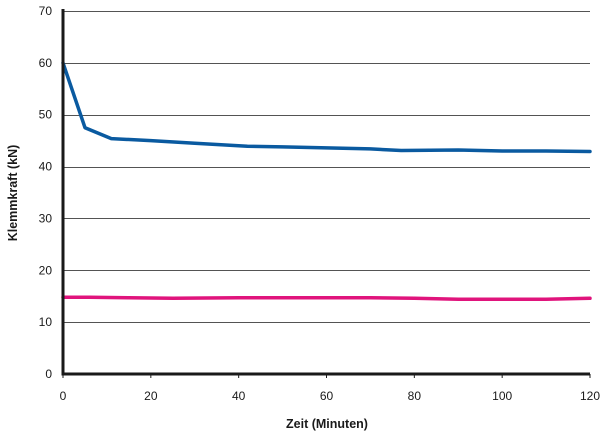 The height and width of the screenshot is (436, 602). Describe the element at coordinates (46, 11) in the screenshot. I see `y-tick-label-70: 70` at that location.